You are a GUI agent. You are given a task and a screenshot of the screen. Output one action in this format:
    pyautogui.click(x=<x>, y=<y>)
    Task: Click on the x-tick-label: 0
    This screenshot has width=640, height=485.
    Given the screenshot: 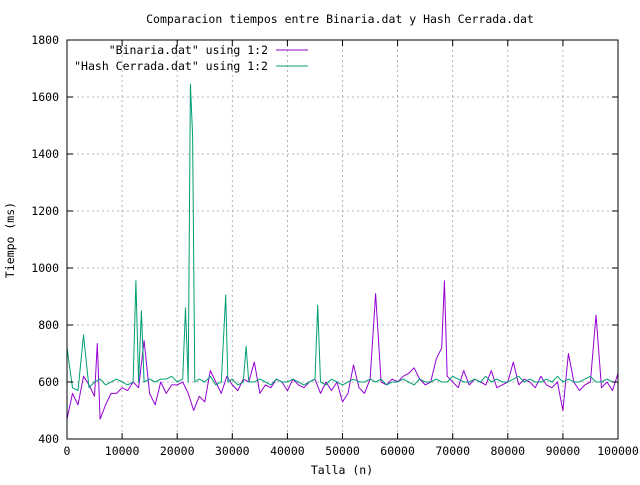 What is the action you would take?
    pyautogui.click(x=67, y=451)
    